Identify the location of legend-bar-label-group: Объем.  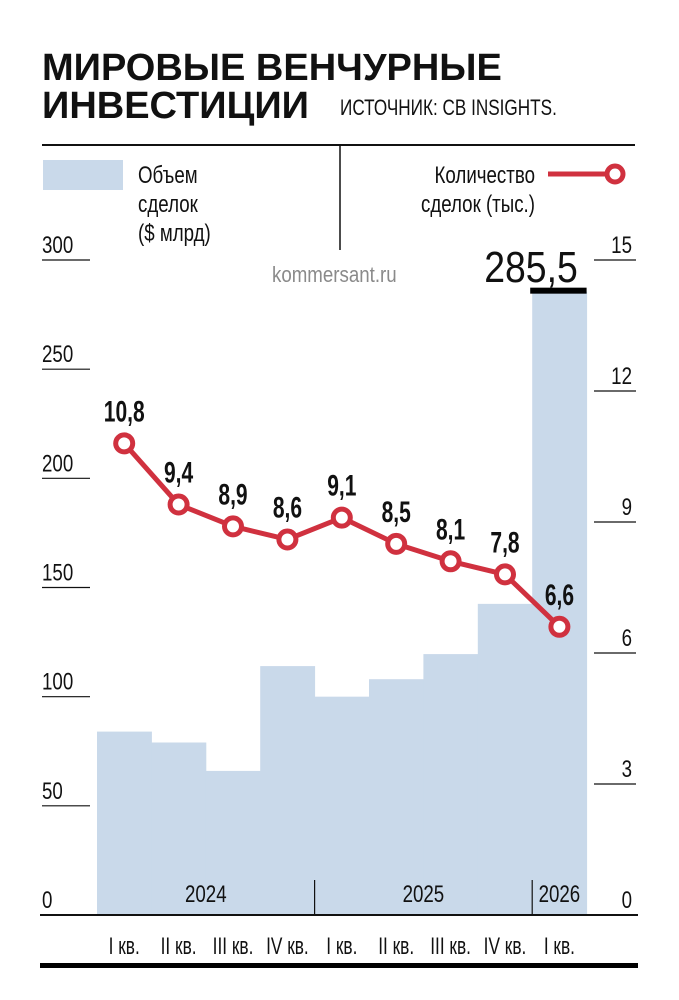
(168, 175).